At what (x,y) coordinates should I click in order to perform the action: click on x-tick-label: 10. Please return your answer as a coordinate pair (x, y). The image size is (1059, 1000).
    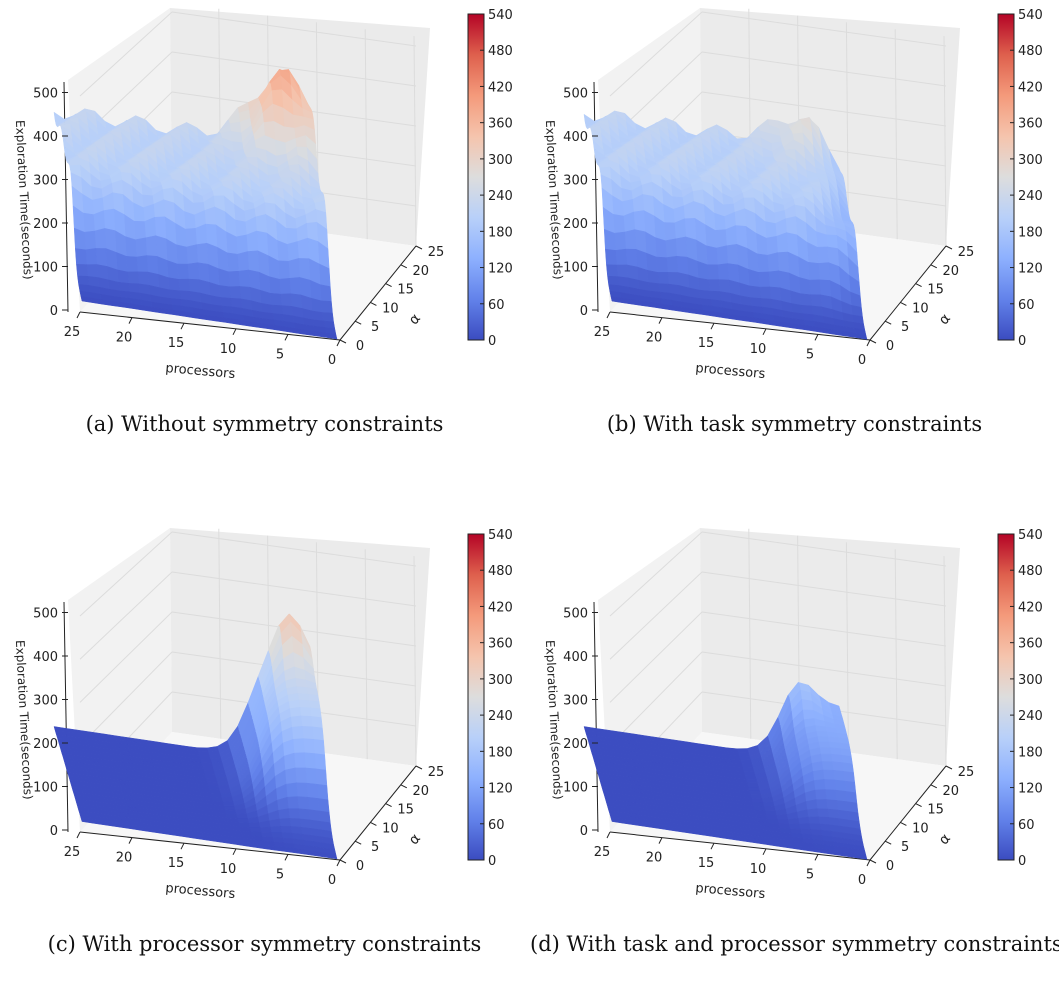
    Looking at the image, I should click on (228, 349).